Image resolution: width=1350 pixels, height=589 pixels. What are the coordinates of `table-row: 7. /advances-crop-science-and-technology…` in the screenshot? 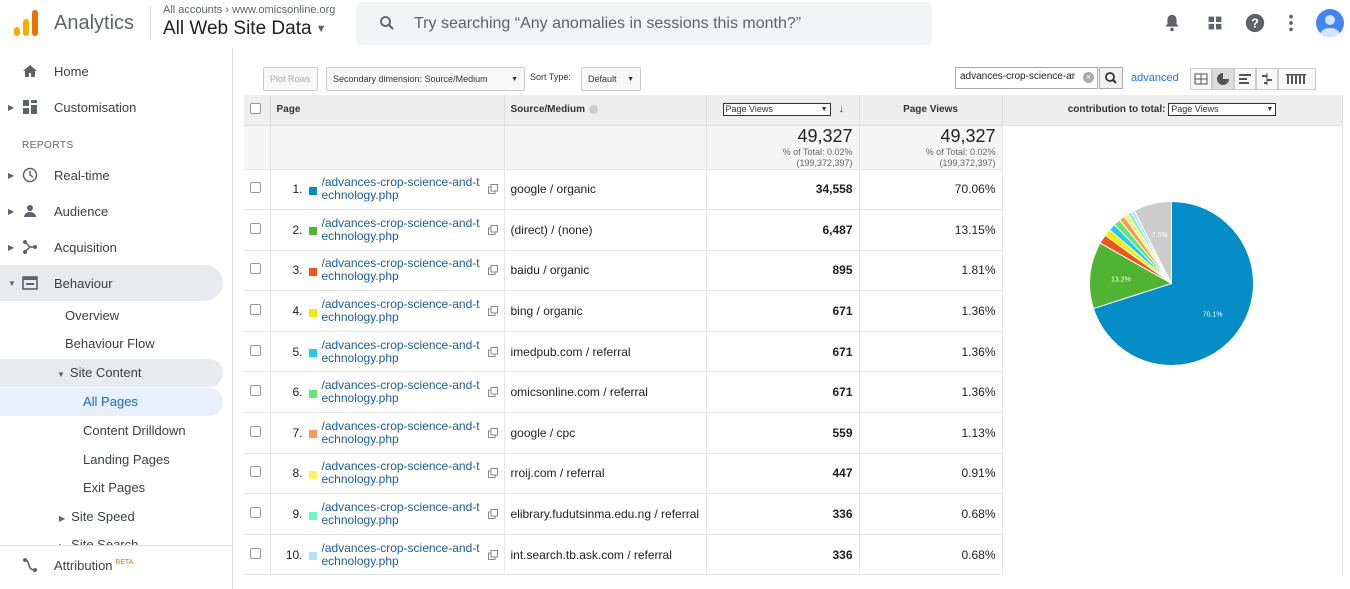 It's located at (793, 433).